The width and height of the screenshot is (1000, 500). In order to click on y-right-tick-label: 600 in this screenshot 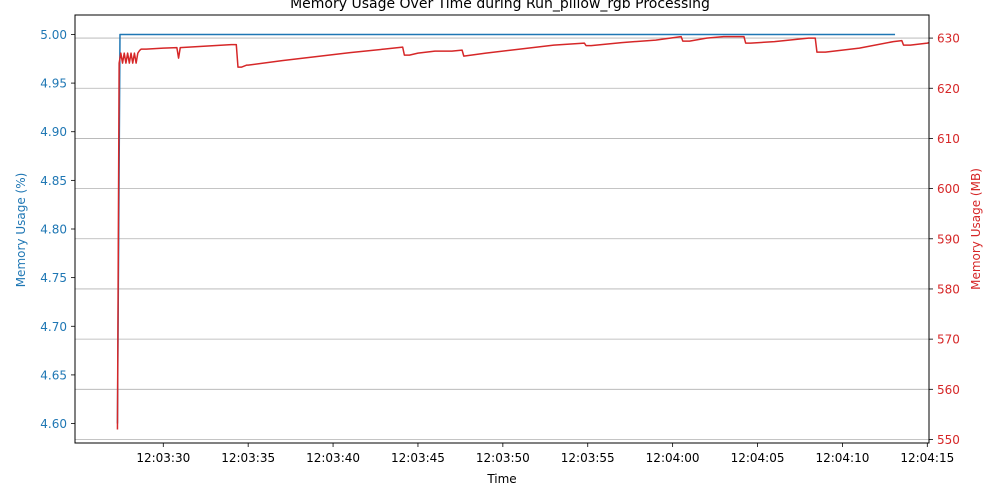, I will do `click(948, 189)`.